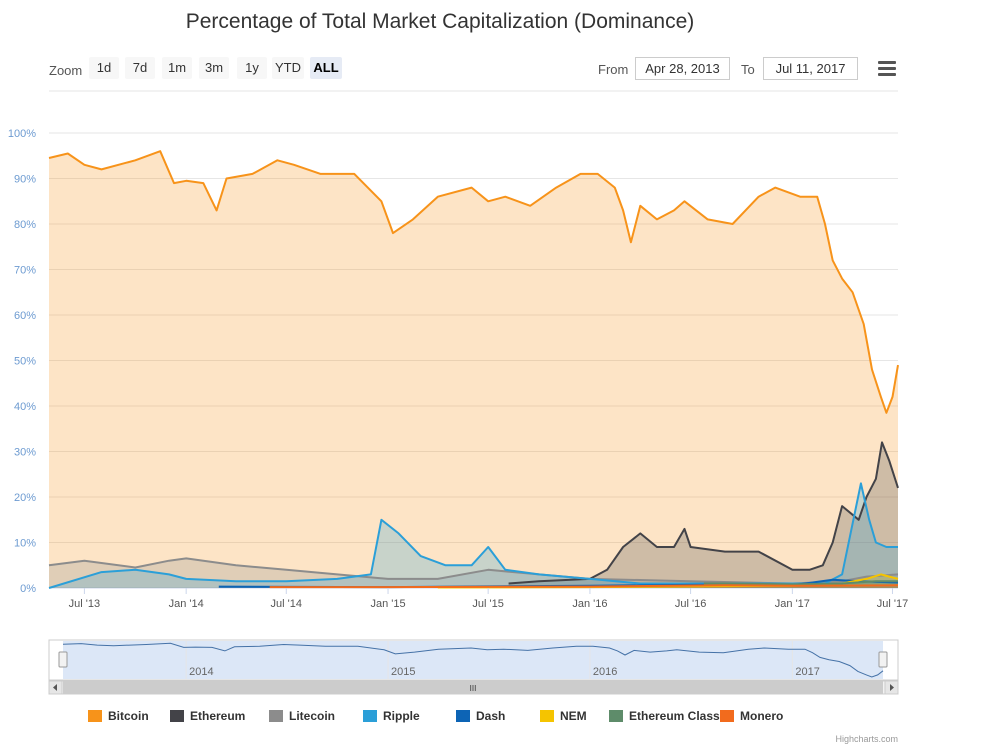 Image resolution: width=981 pixels, height=748 pixels. What do you see at coordinates (66, 70) in the screenshot?
I see `zoom-label: Zoom` at bounding box center [66, 70].